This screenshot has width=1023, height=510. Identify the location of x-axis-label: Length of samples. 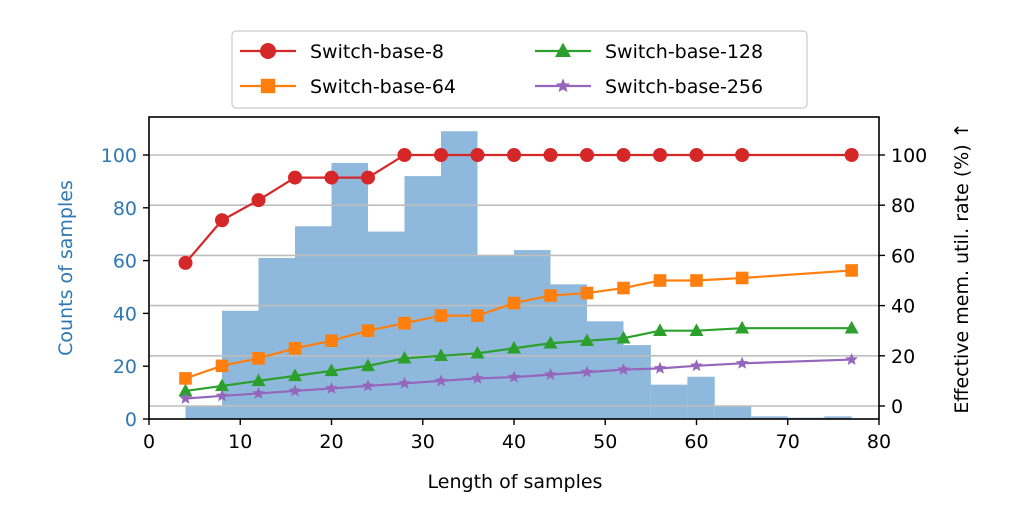
(515, 482).